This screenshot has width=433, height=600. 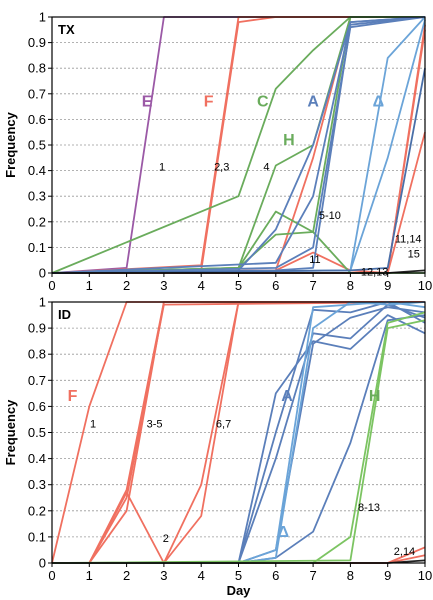 I want to click on group-number-label: 6,7, so click(x=223, y=424).